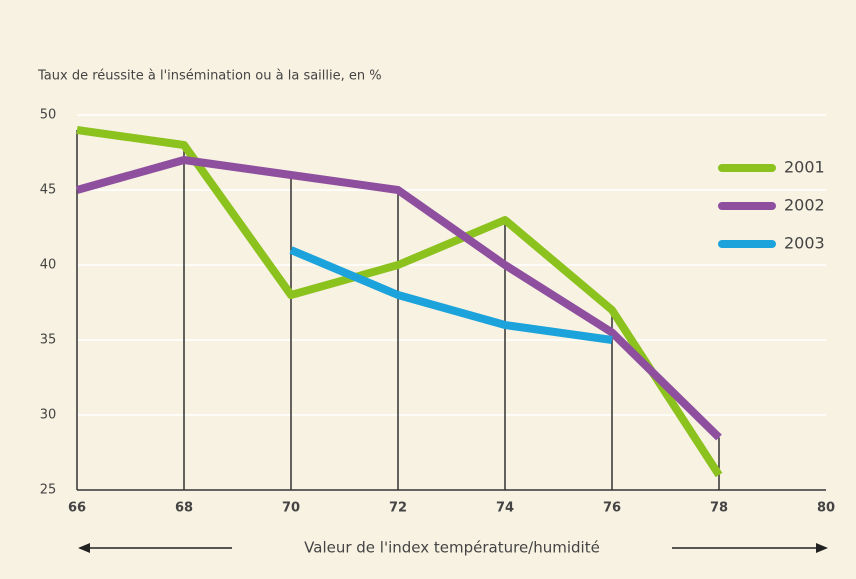 The height and width of the screenshot is (579, 856). I want to click on x-tick-label: 68, so click(184, 508).